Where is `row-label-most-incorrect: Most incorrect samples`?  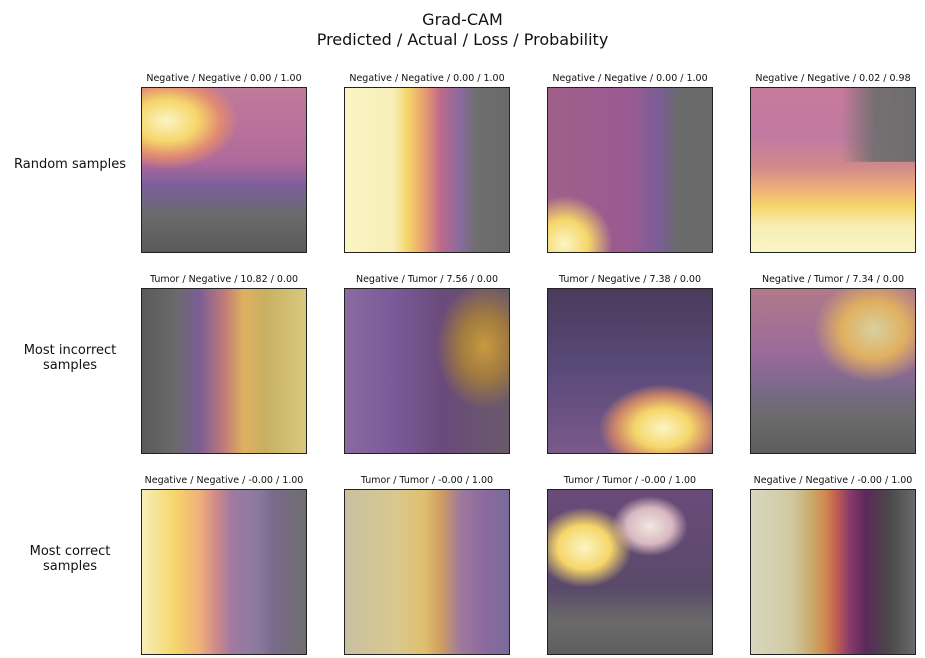
row-label-most-incorrect: Most incorrect samples is located at coordinates (70, 358).